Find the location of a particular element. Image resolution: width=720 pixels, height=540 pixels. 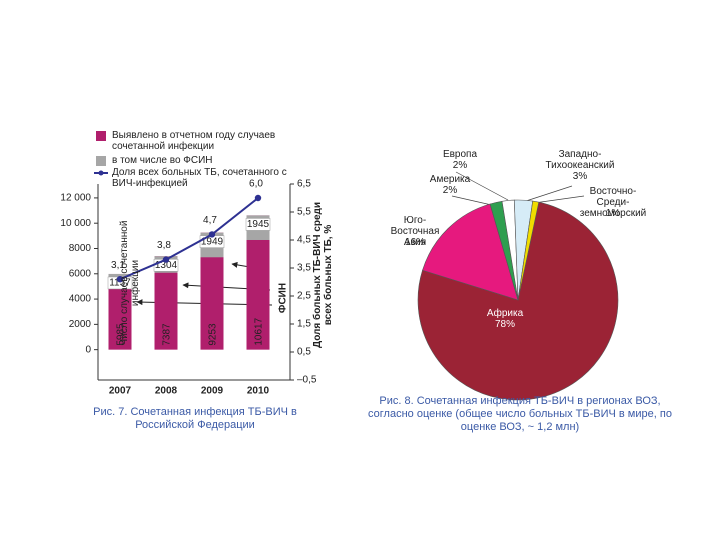

point-label: 4,7 is located at coordinates (210, 220).